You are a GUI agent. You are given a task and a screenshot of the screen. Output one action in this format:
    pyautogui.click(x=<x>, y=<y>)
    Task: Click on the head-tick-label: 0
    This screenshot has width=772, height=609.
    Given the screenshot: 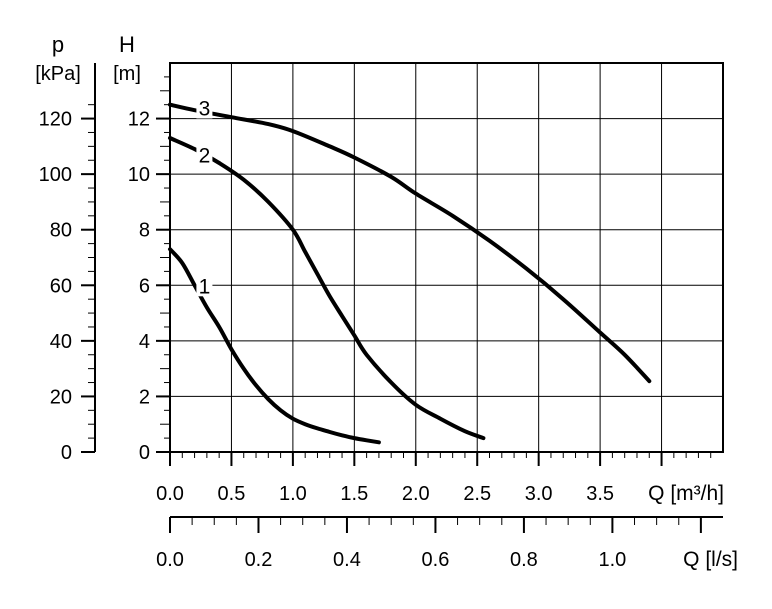 What is the action you would take?
    pyautogui.click(x=144, y=453)
    